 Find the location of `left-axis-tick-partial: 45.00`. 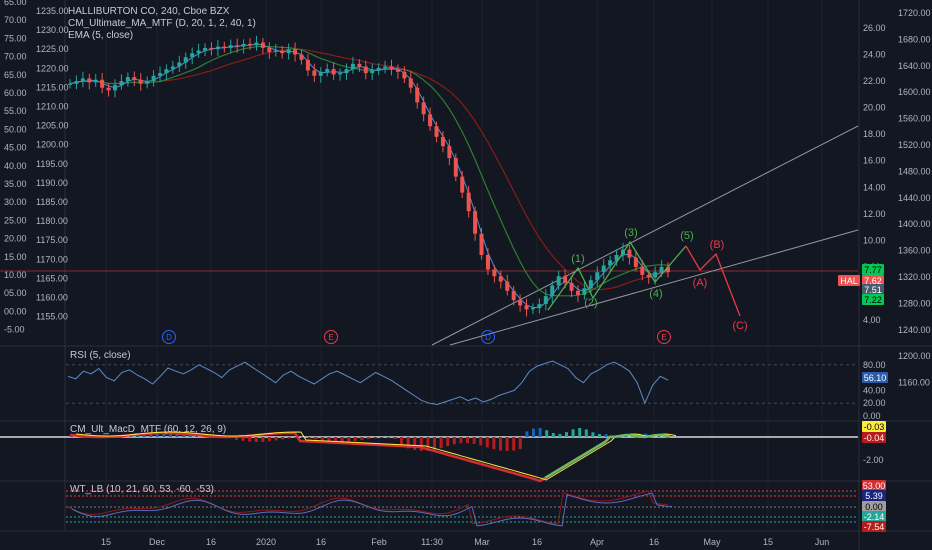

left-axis-tick-partial: 45.00 is located at coordinates (15, 148).